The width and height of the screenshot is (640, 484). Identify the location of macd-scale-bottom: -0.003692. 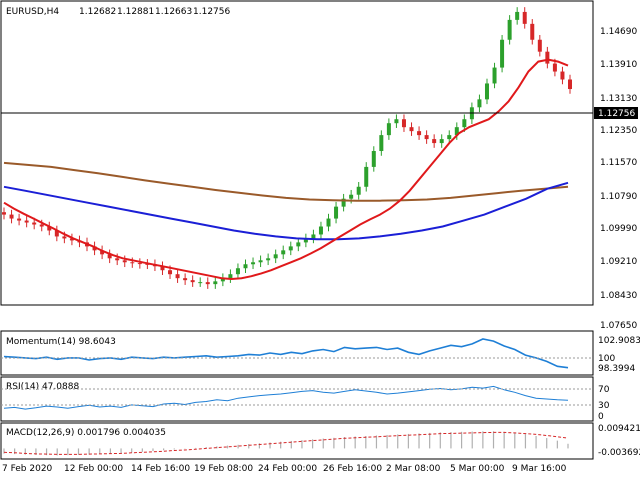
(619, 453).